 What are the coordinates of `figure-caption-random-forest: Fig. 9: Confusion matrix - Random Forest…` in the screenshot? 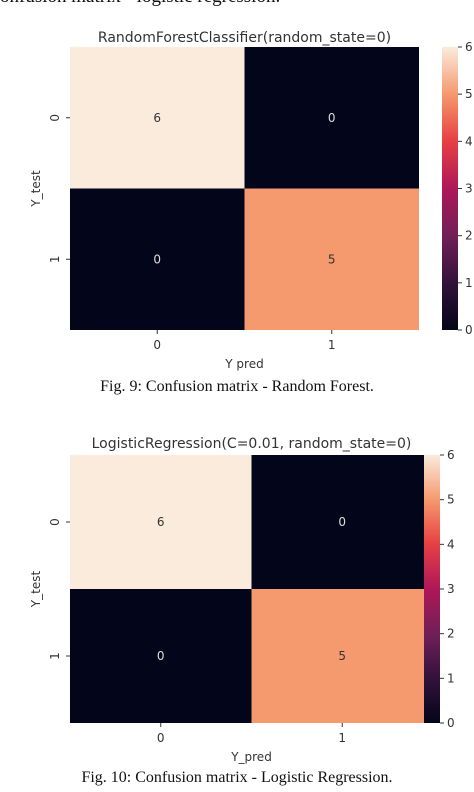 It's located at (237, 386).